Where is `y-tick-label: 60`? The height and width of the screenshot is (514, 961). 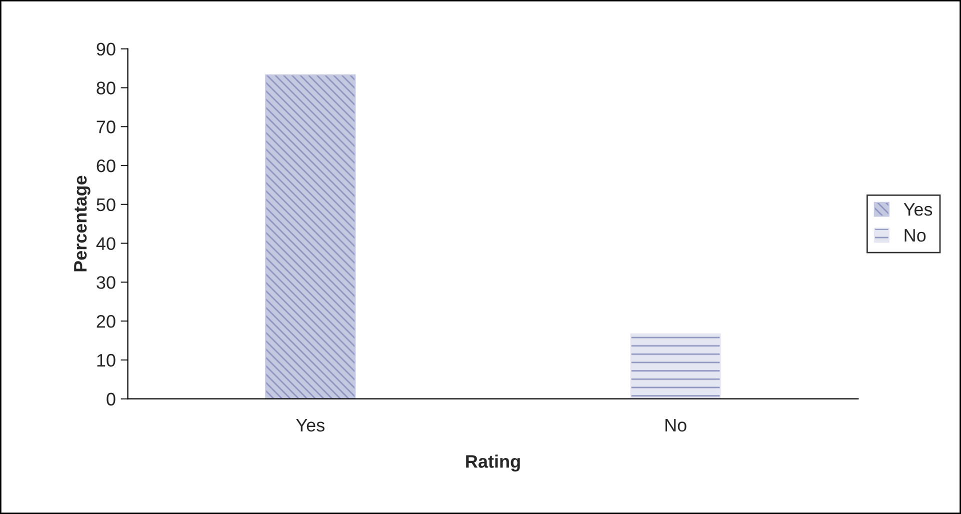 y-tick-label: 60 is located at coordinates (106, 165).